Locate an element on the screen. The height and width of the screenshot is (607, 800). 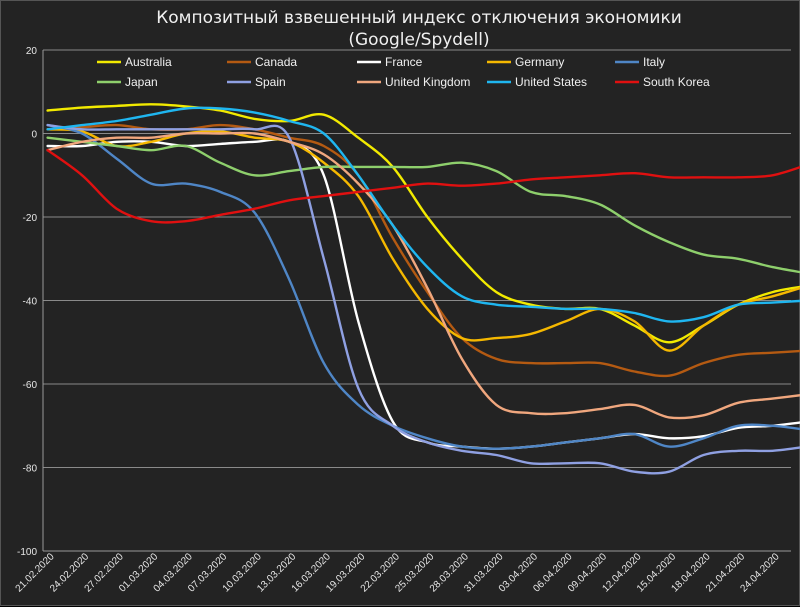
legend-label-australia: Australia is located at coordinates (148, 62).